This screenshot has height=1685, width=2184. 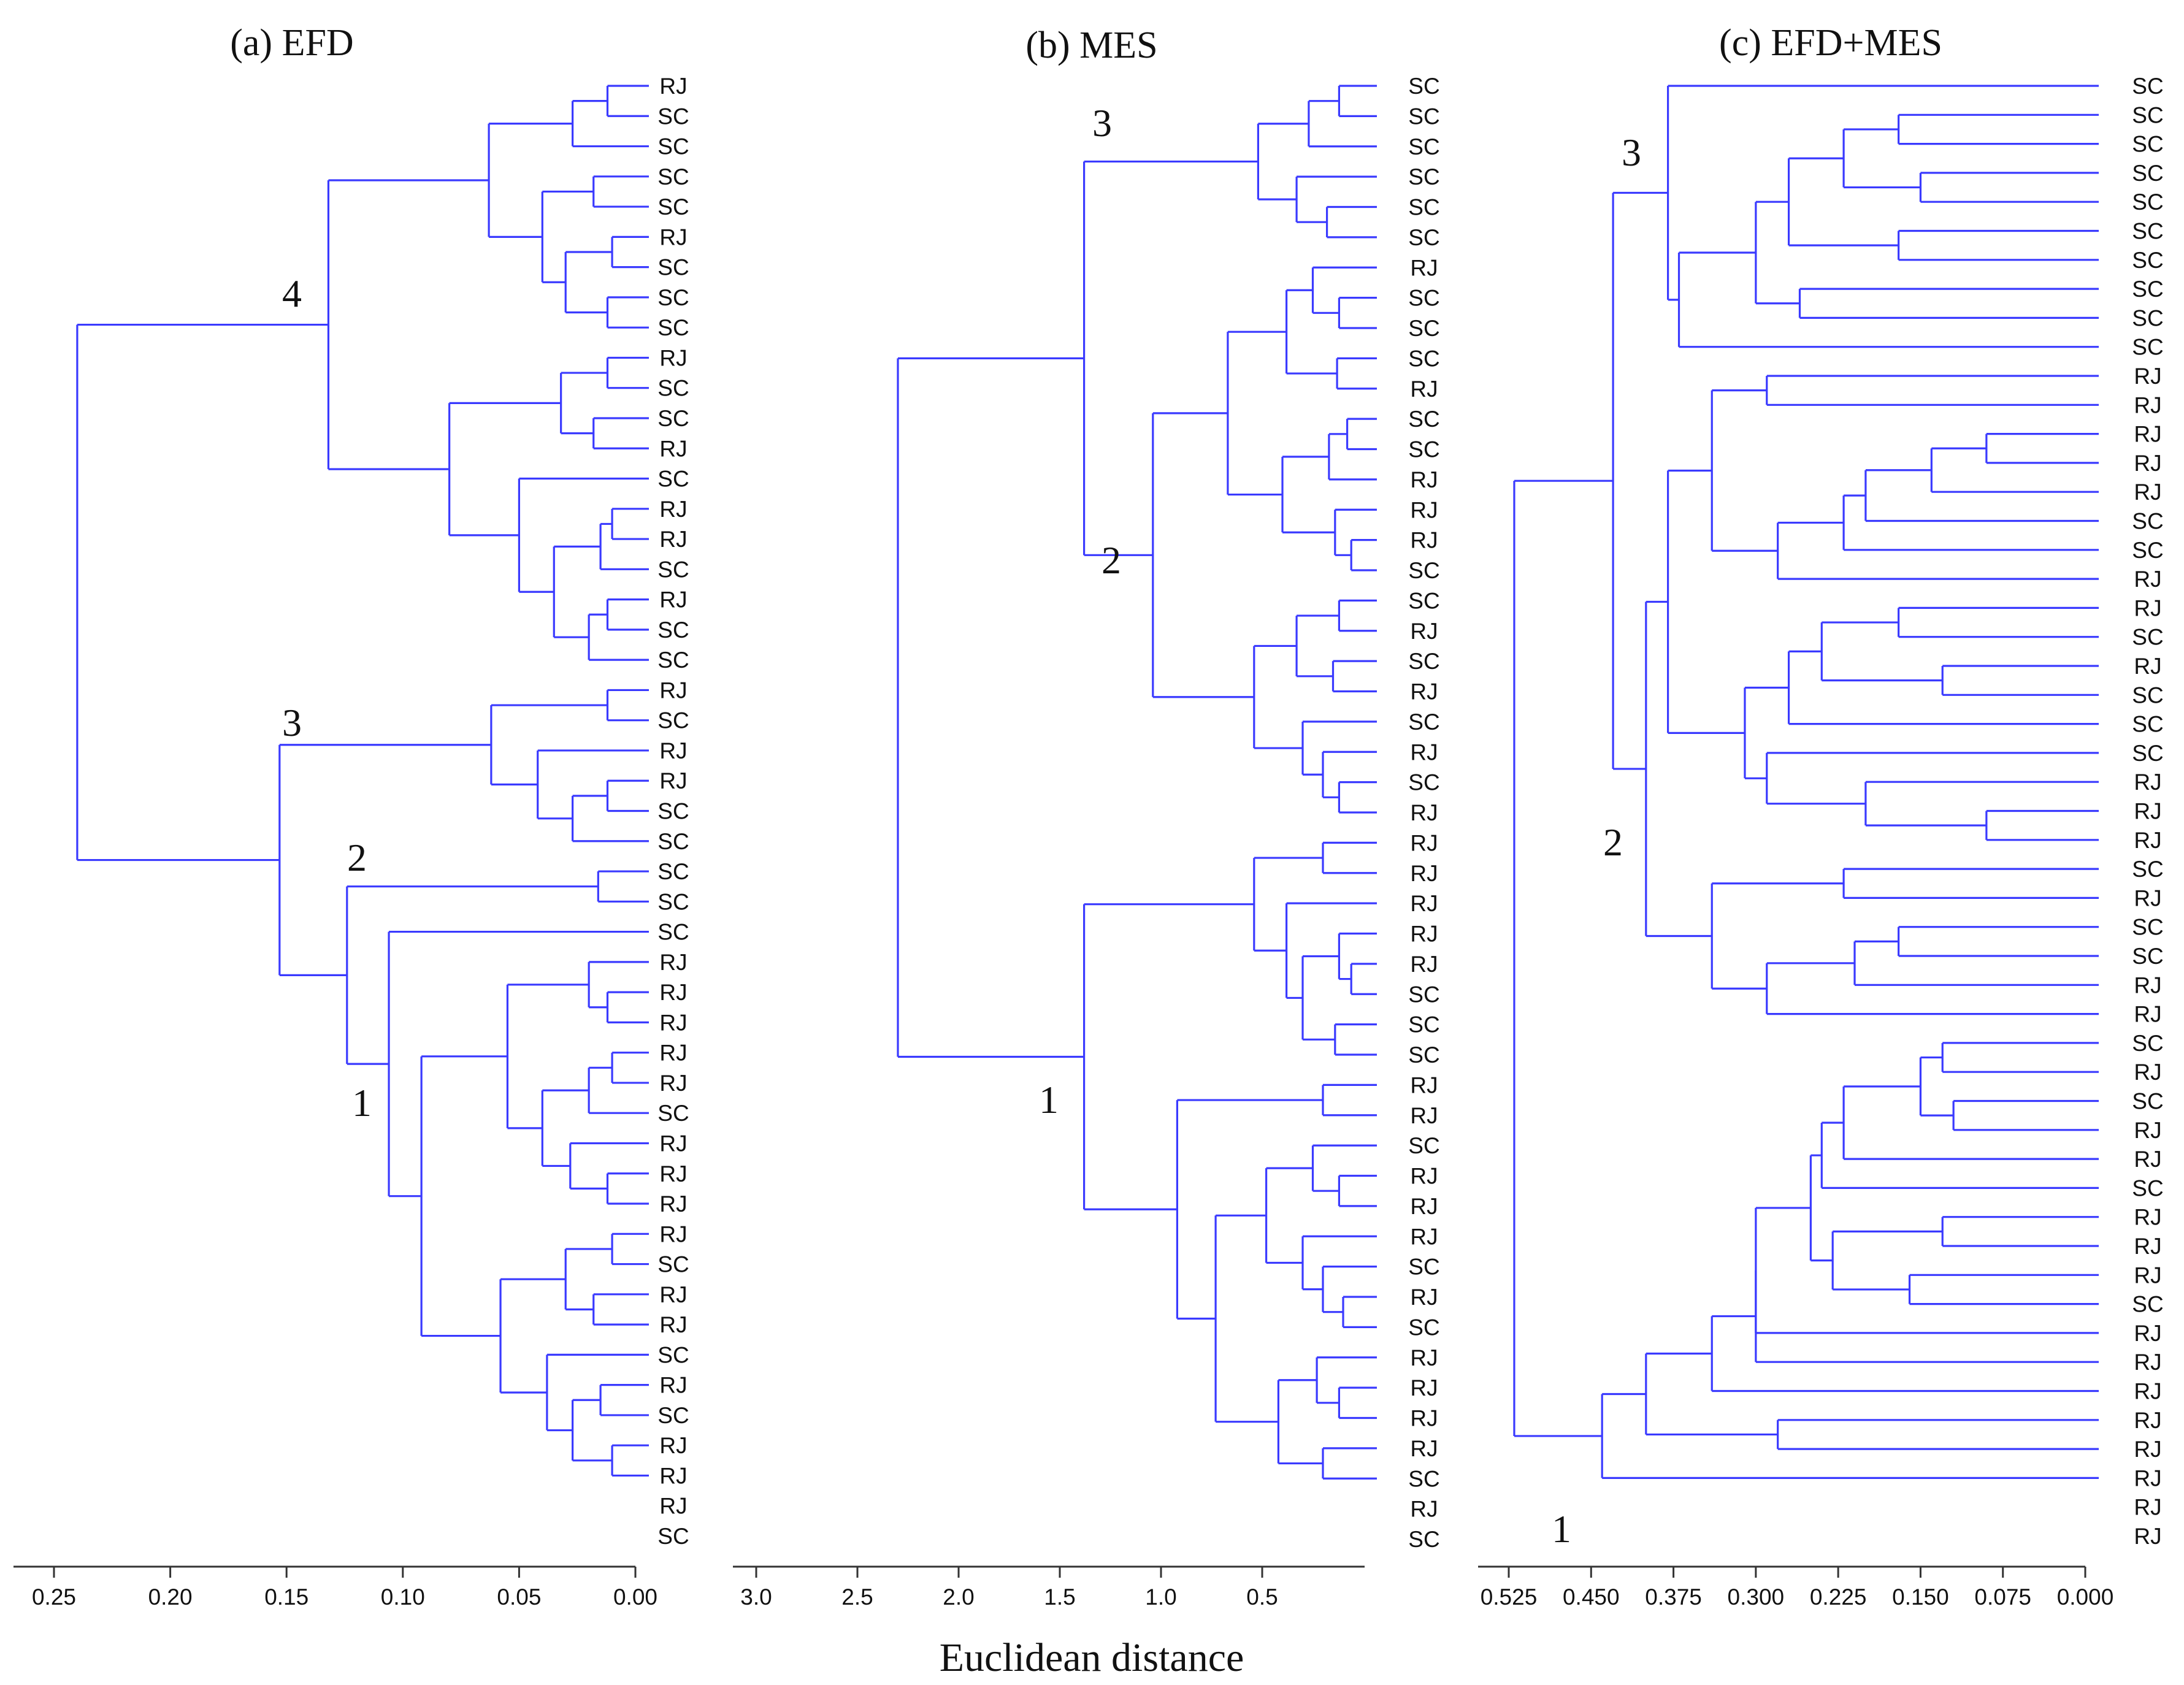 I want to click on x-tick-label: 0.225, so click(x=1838, y=1597).